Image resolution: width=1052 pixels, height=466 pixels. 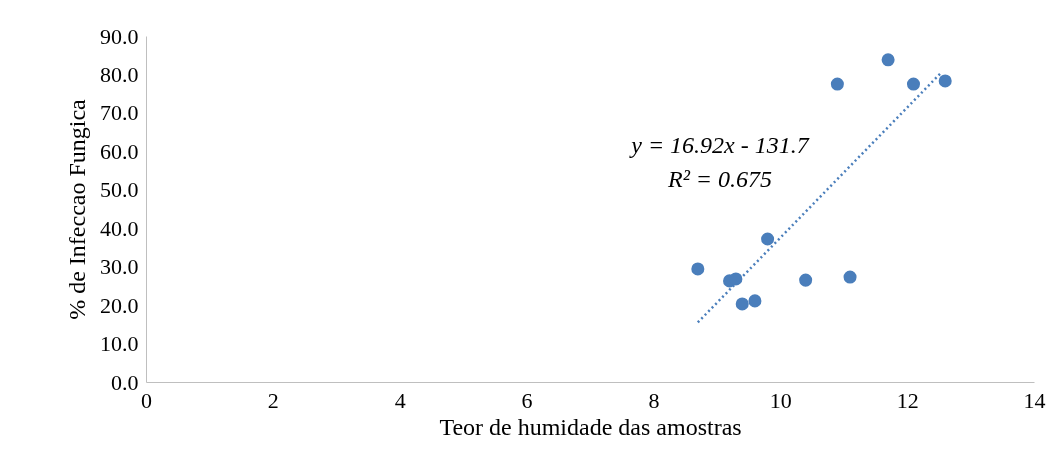 I want to click on annotation: R² = 0.675, so click(x=719, y=179).